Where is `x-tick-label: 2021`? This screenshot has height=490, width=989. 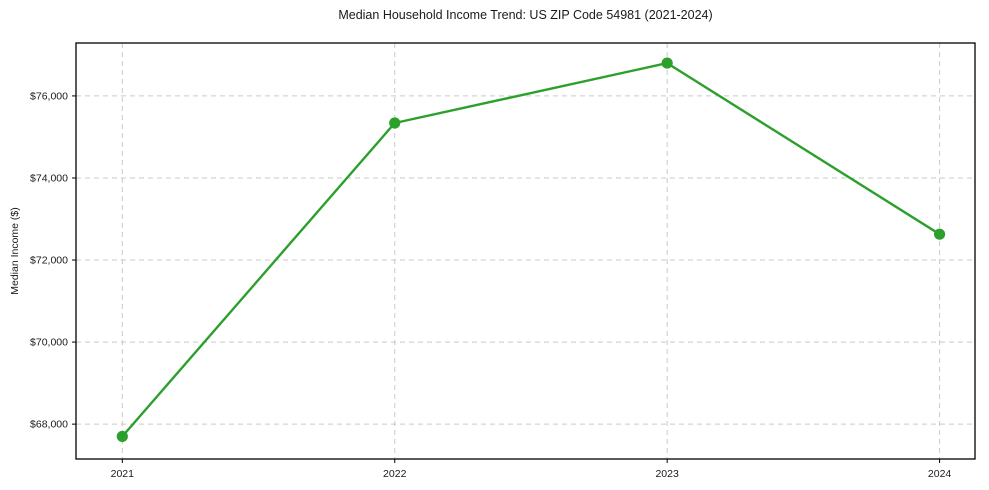
x-tick-label: 2021 is located at coordinates (123, 474).